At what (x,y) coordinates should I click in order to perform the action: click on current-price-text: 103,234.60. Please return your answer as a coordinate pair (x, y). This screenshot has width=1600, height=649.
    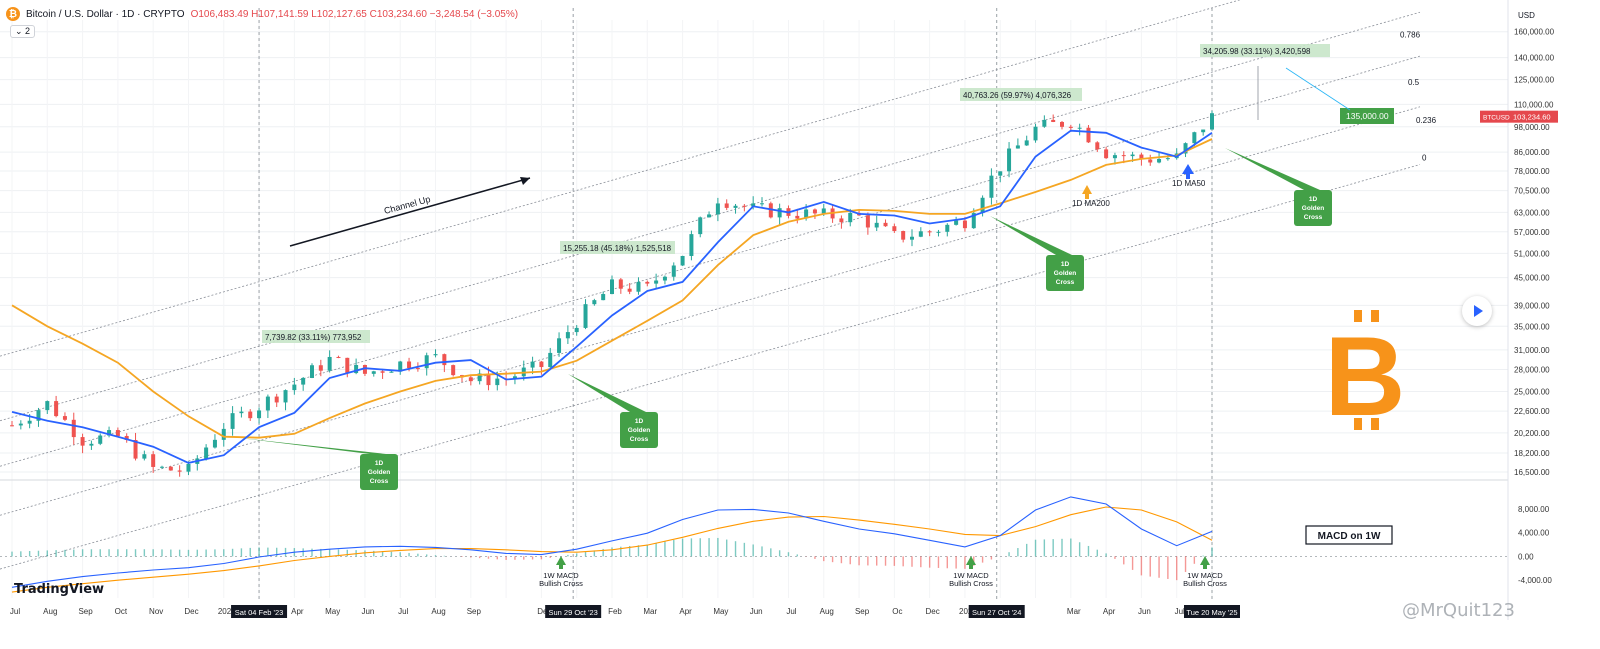
    Looking at the image, I should click on (1532, 117).